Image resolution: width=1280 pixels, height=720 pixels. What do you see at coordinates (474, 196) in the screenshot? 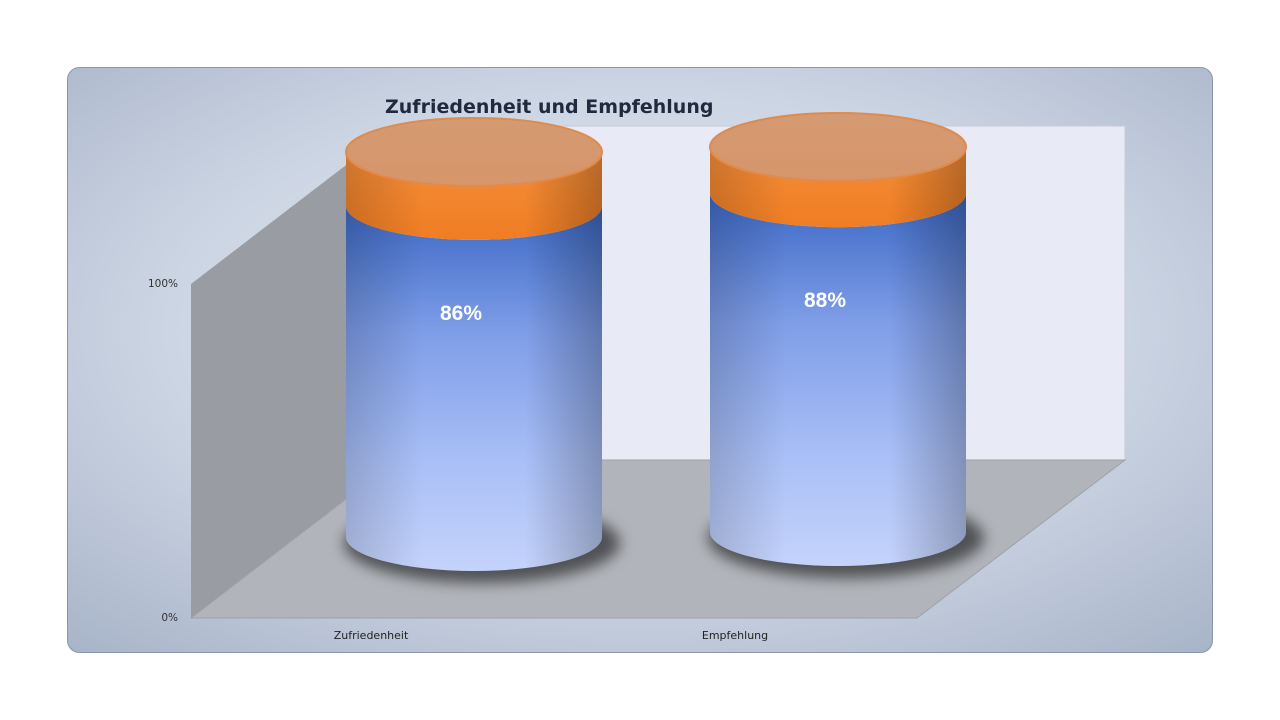
I see `bar-segment-rest-shade-zufriedenheit` at bounding box center [474, 196].